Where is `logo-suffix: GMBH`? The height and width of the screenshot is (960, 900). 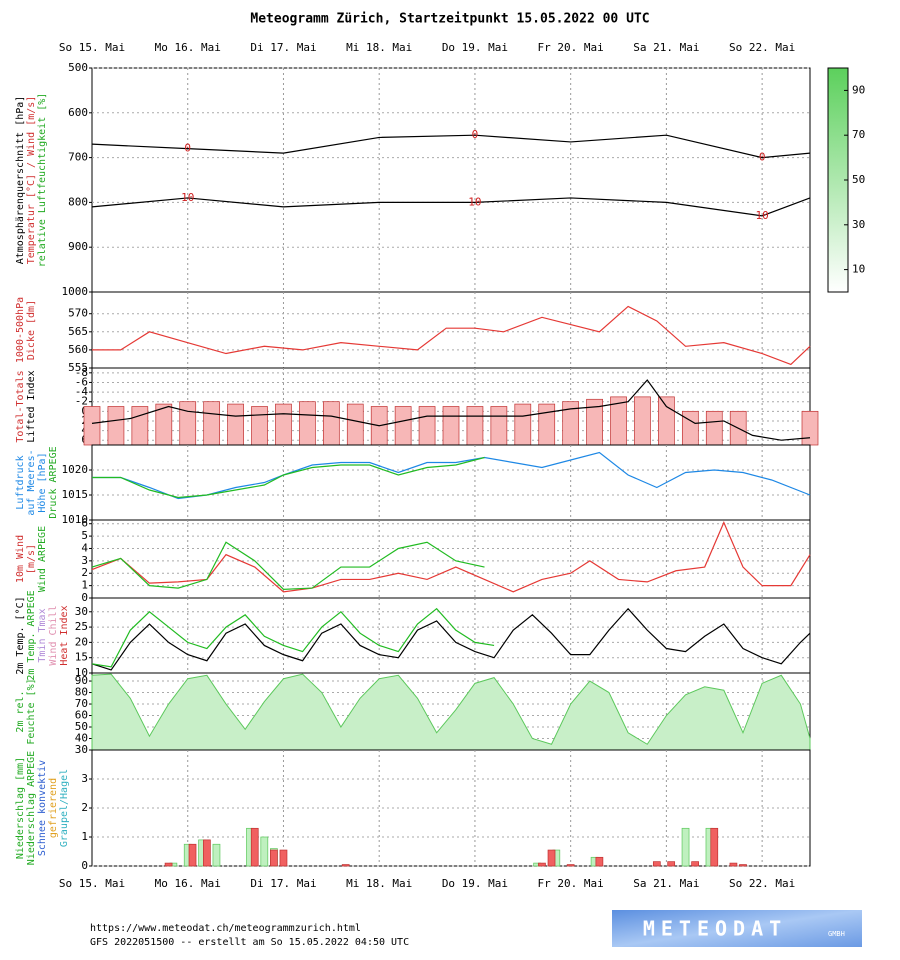 logo-suffix: GMBH is located at coordinates (836, 934).